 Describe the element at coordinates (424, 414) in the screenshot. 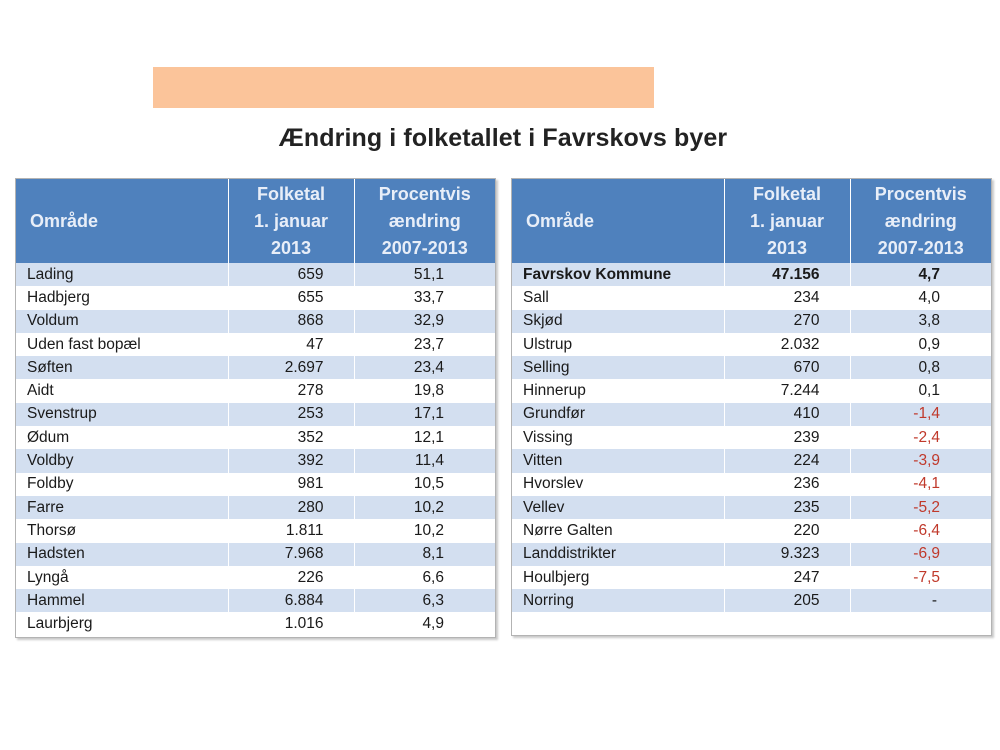

I see `change-cell: 17,1` at that location.